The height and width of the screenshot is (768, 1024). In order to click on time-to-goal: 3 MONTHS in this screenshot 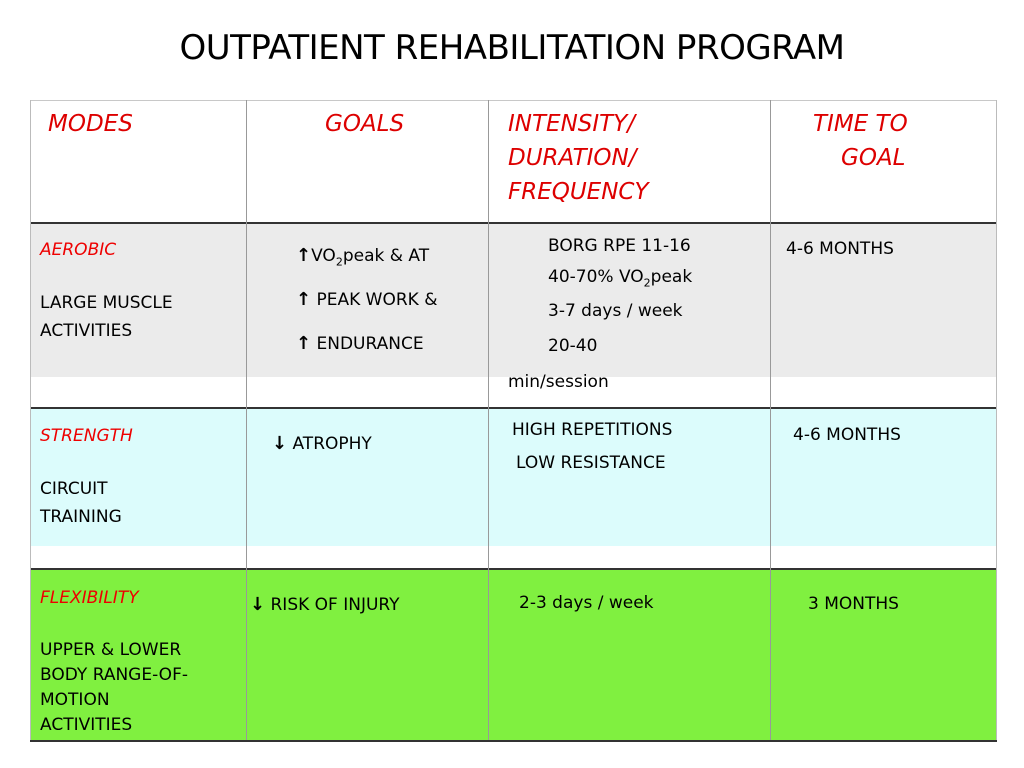, I will do `click(853, 604)`.